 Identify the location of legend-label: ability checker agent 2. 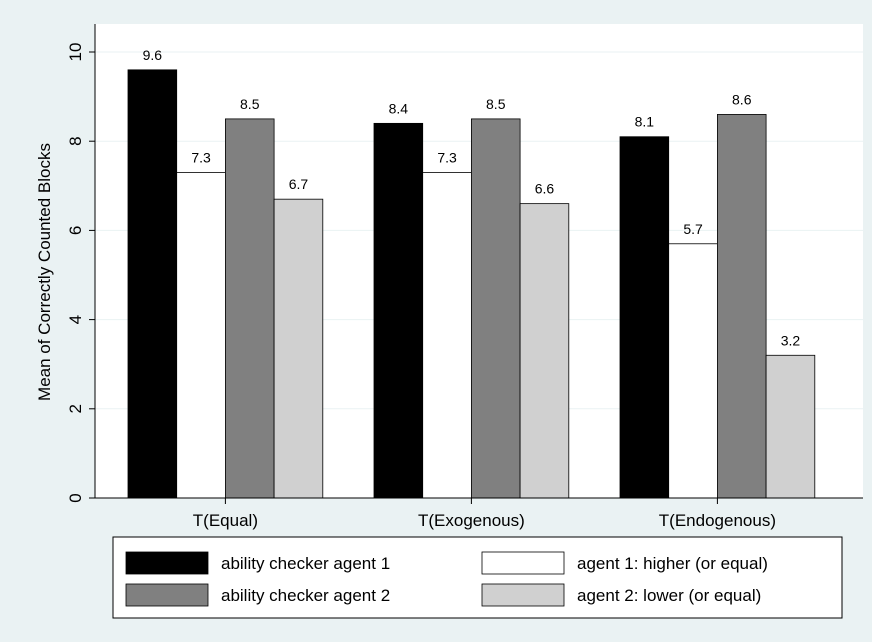
(305, 595).